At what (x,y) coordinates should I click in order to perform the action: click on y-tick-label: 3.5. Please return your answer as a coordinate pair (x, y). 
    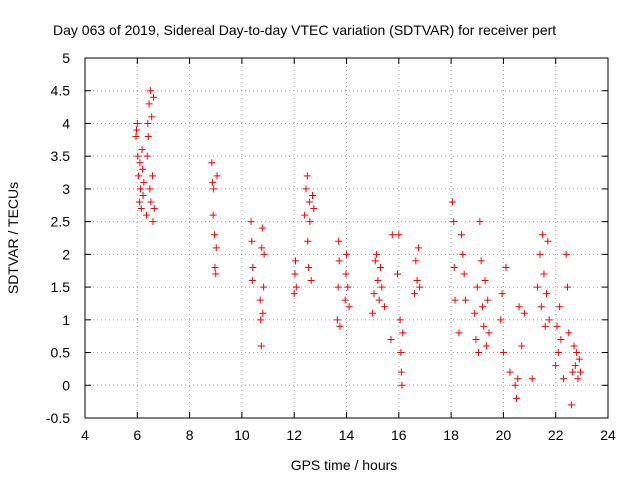
    Looking at the image, I should click on (61, 156).